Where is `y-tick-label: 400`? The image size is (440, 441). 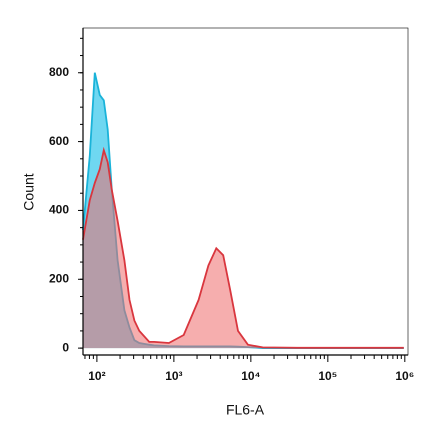 y-tick-label: 400 is located at coordinates (59, 210).